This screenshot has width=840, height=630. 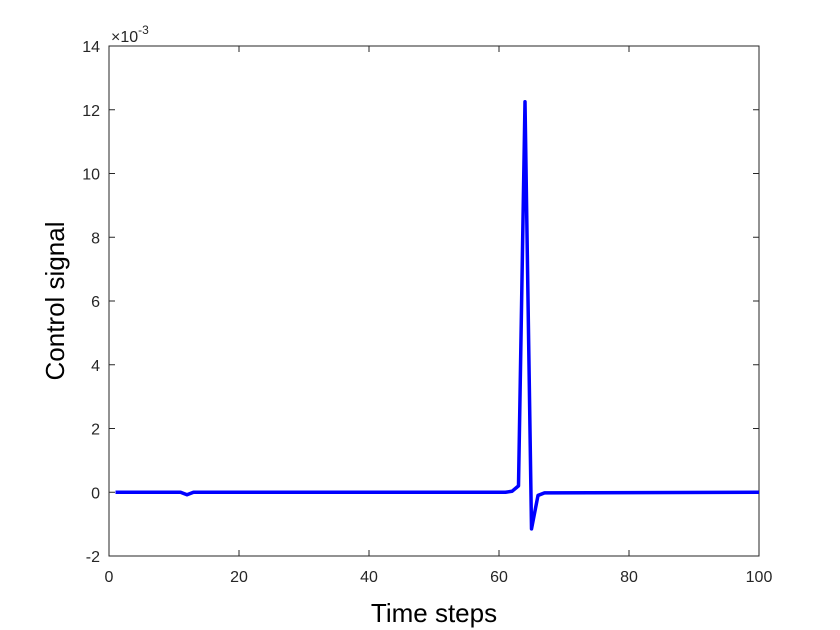 What do you see at coordinates (434, 613) in the screenshot?
I see `x-axis-label: Time steps` at bounding box center [434, 613].